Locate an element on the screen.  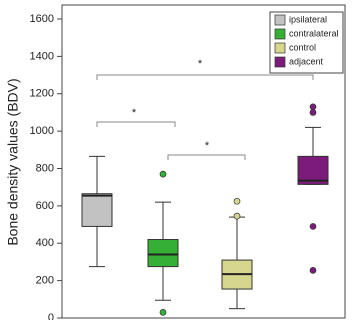
y-tick-label: 1000 is located at coordinates (42, 131).